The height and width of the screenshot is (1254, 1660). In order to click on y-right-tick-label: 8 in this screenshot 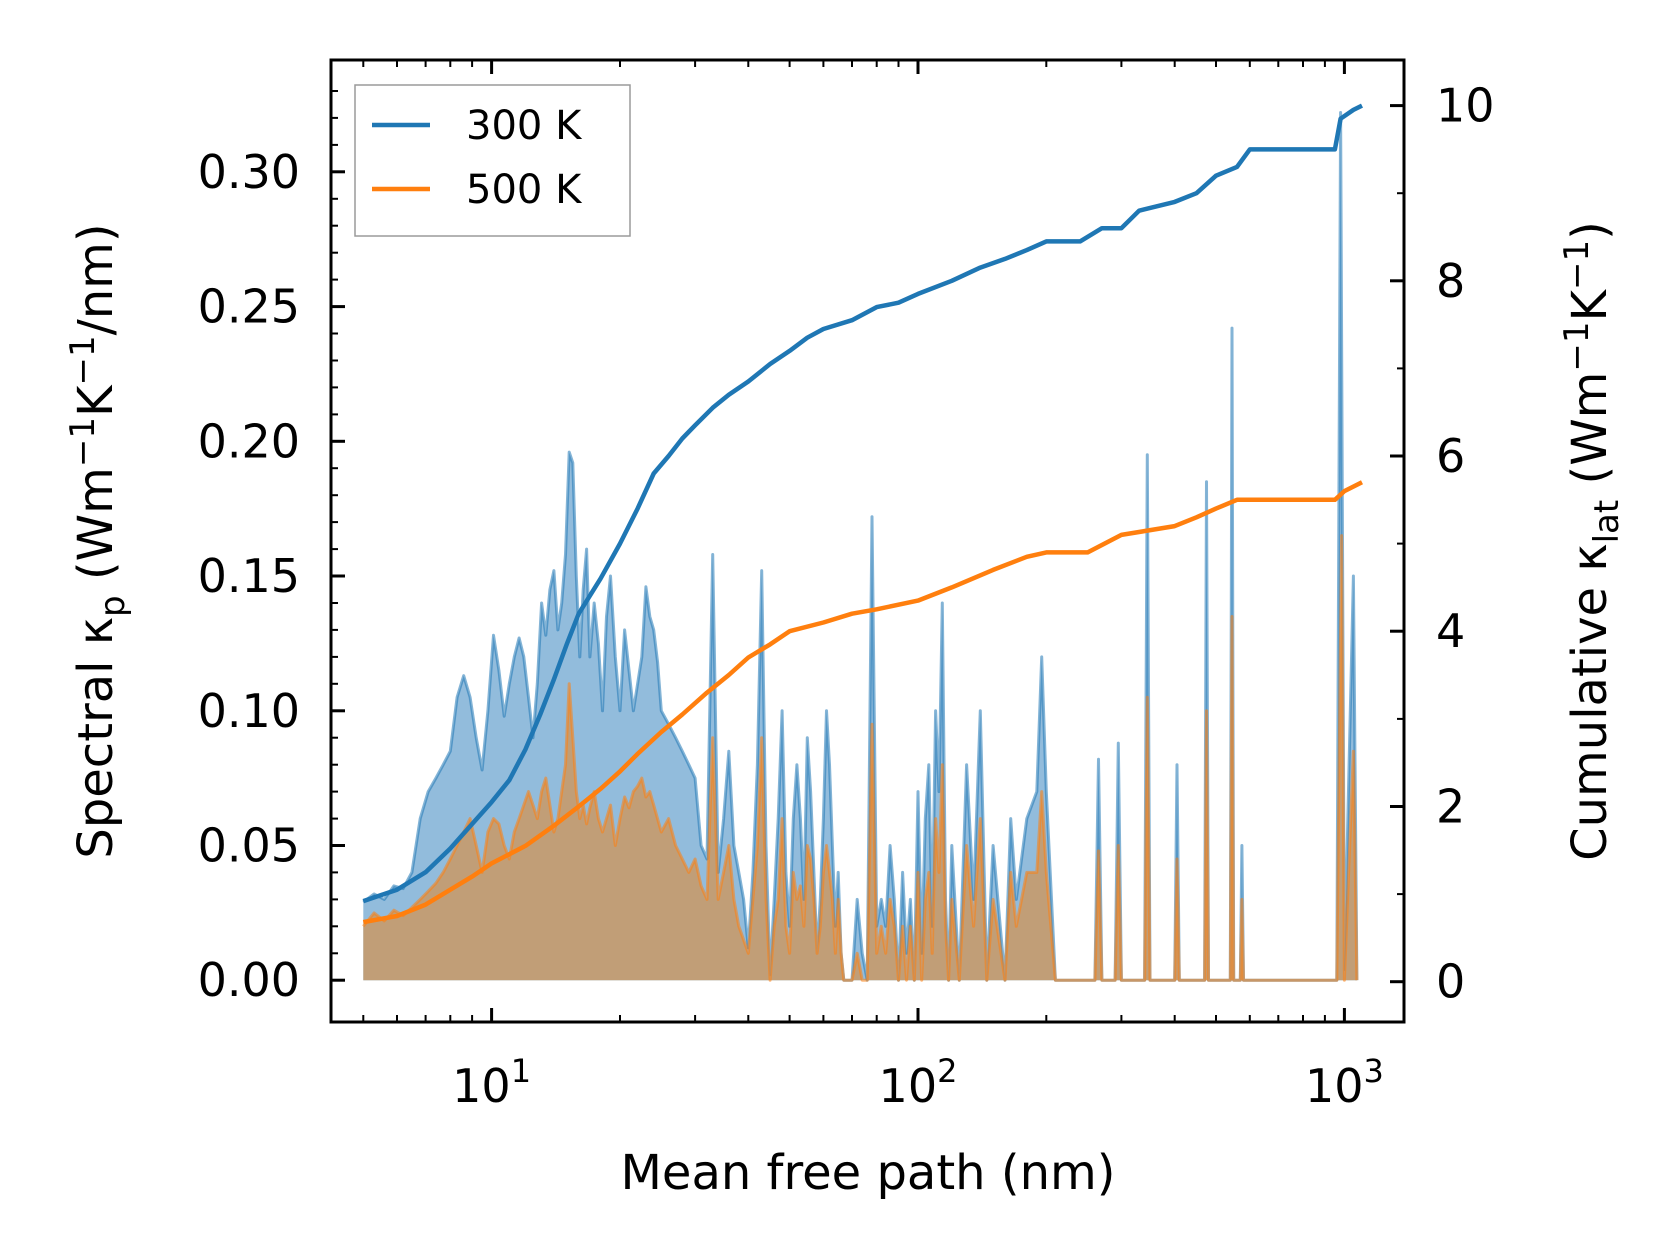, I will do `click(1450, 281)`.